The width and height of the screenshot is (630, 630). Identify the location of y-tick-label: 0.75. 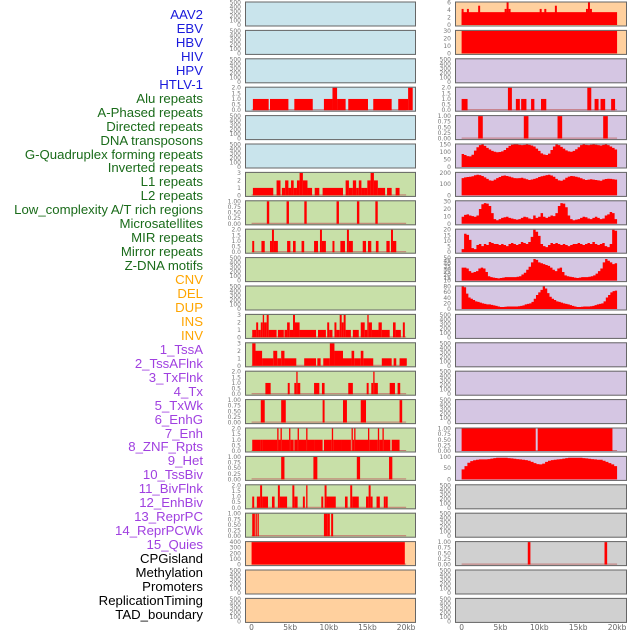
(445, 434).